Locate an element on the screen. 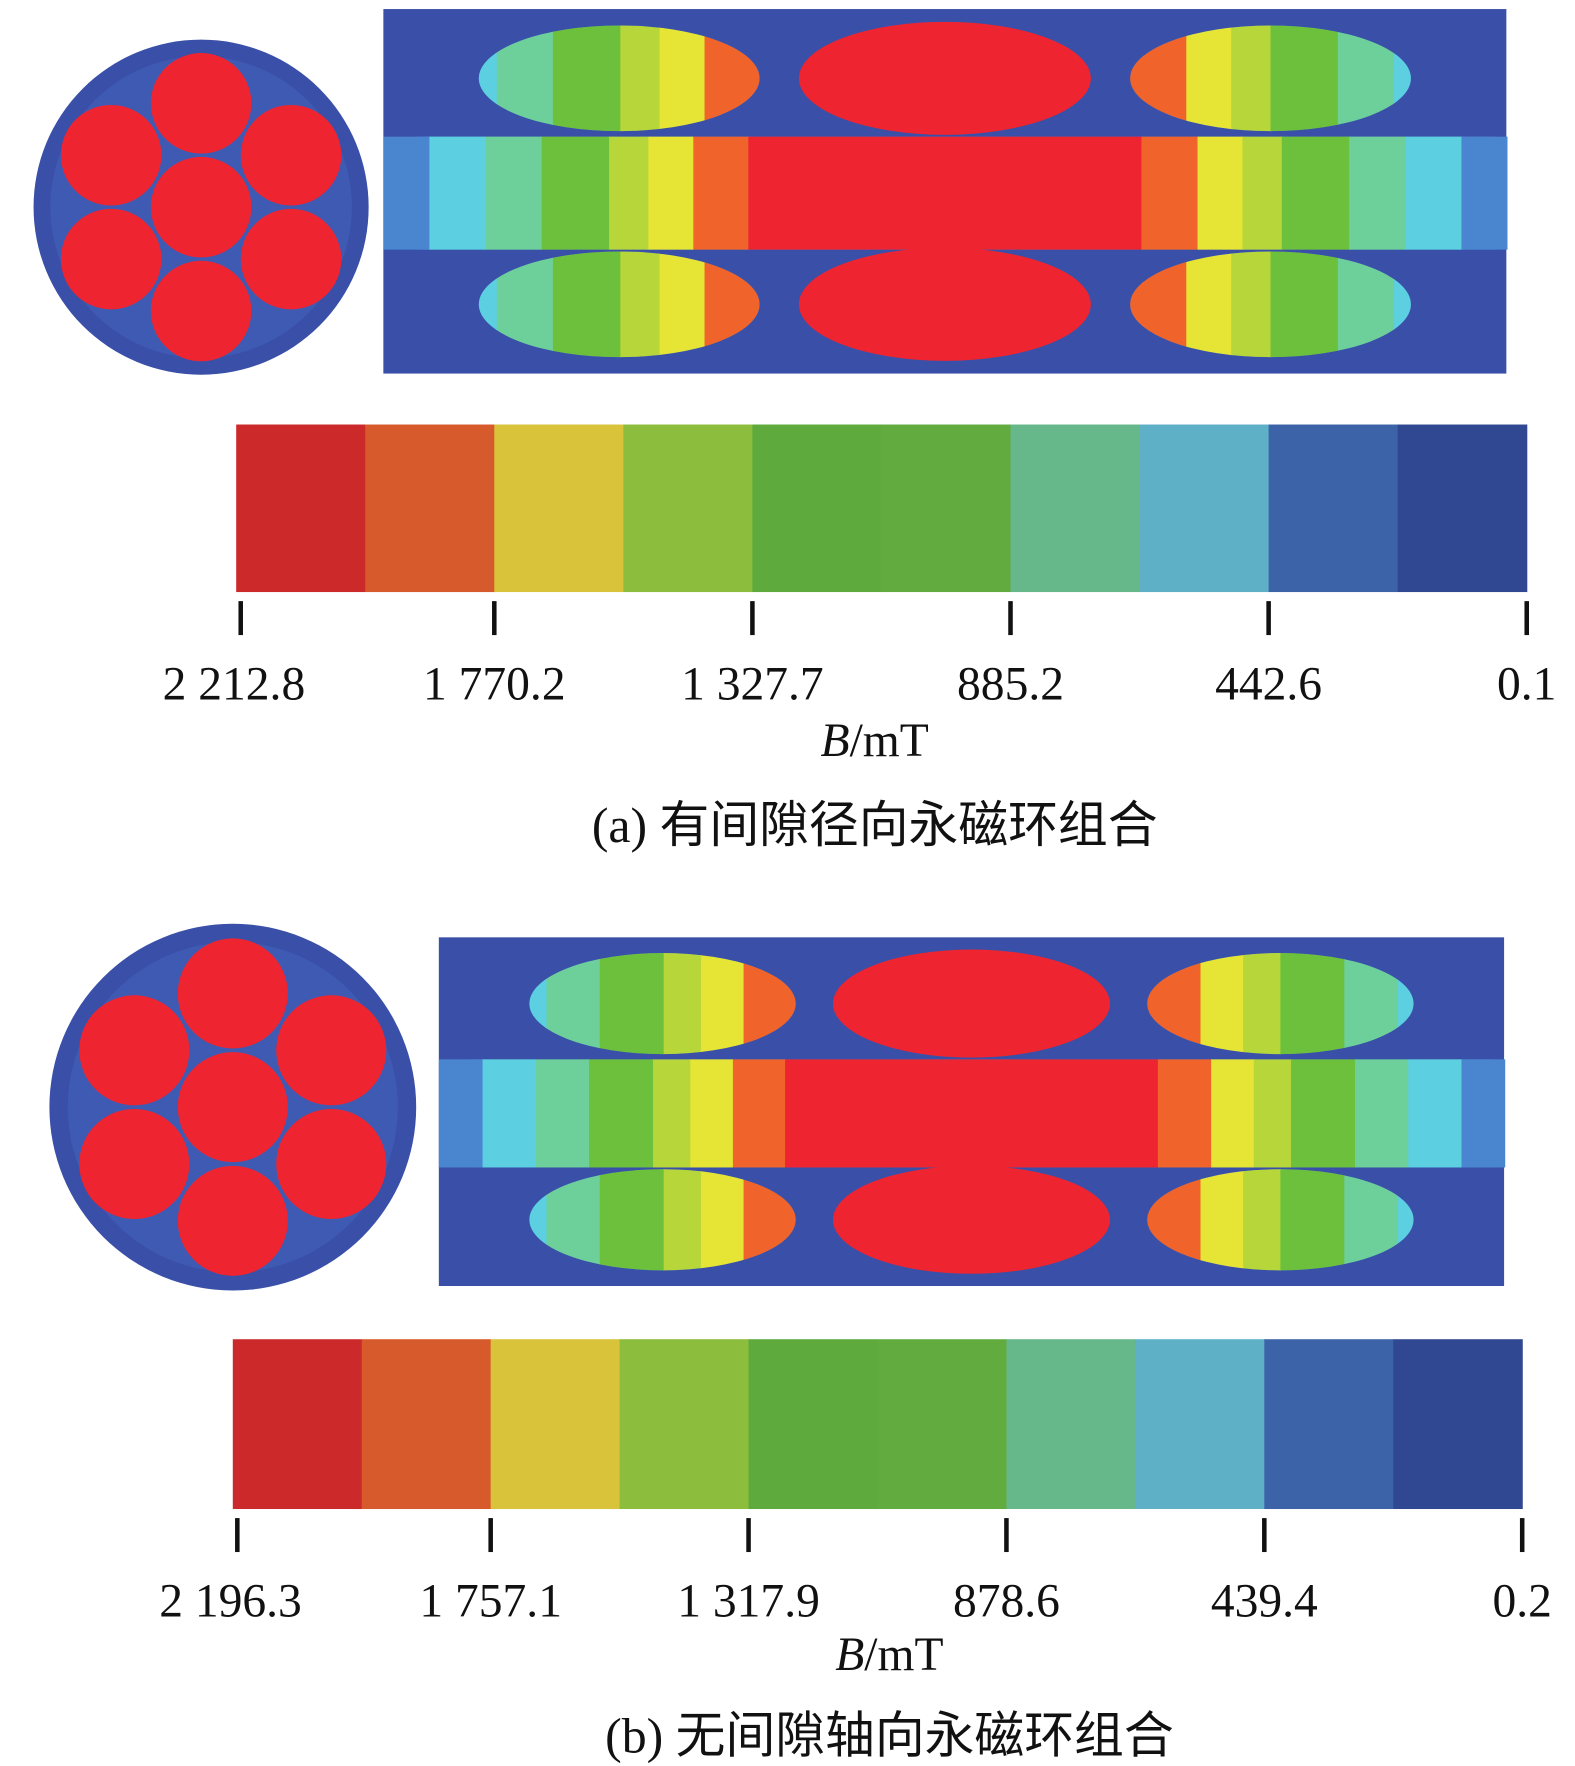  caption: (a) 有间隙径向永磁环组合 is located at coordinates (875, 825).